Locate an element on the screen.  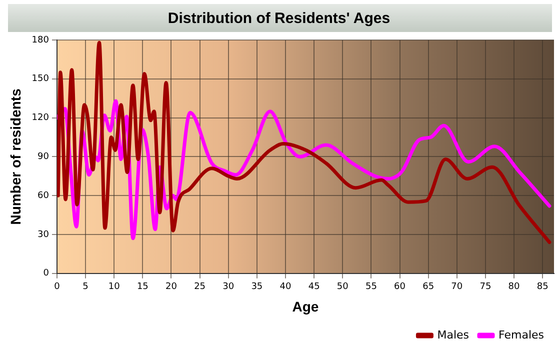
x-tick-label: 20 is located at coordinates (172, 287).